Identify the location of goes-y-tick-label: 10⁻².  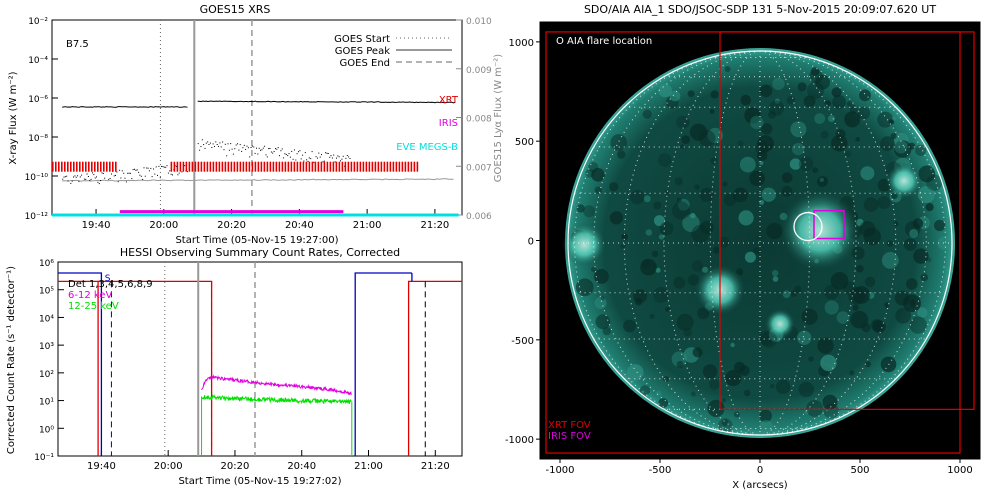
(38, 22).